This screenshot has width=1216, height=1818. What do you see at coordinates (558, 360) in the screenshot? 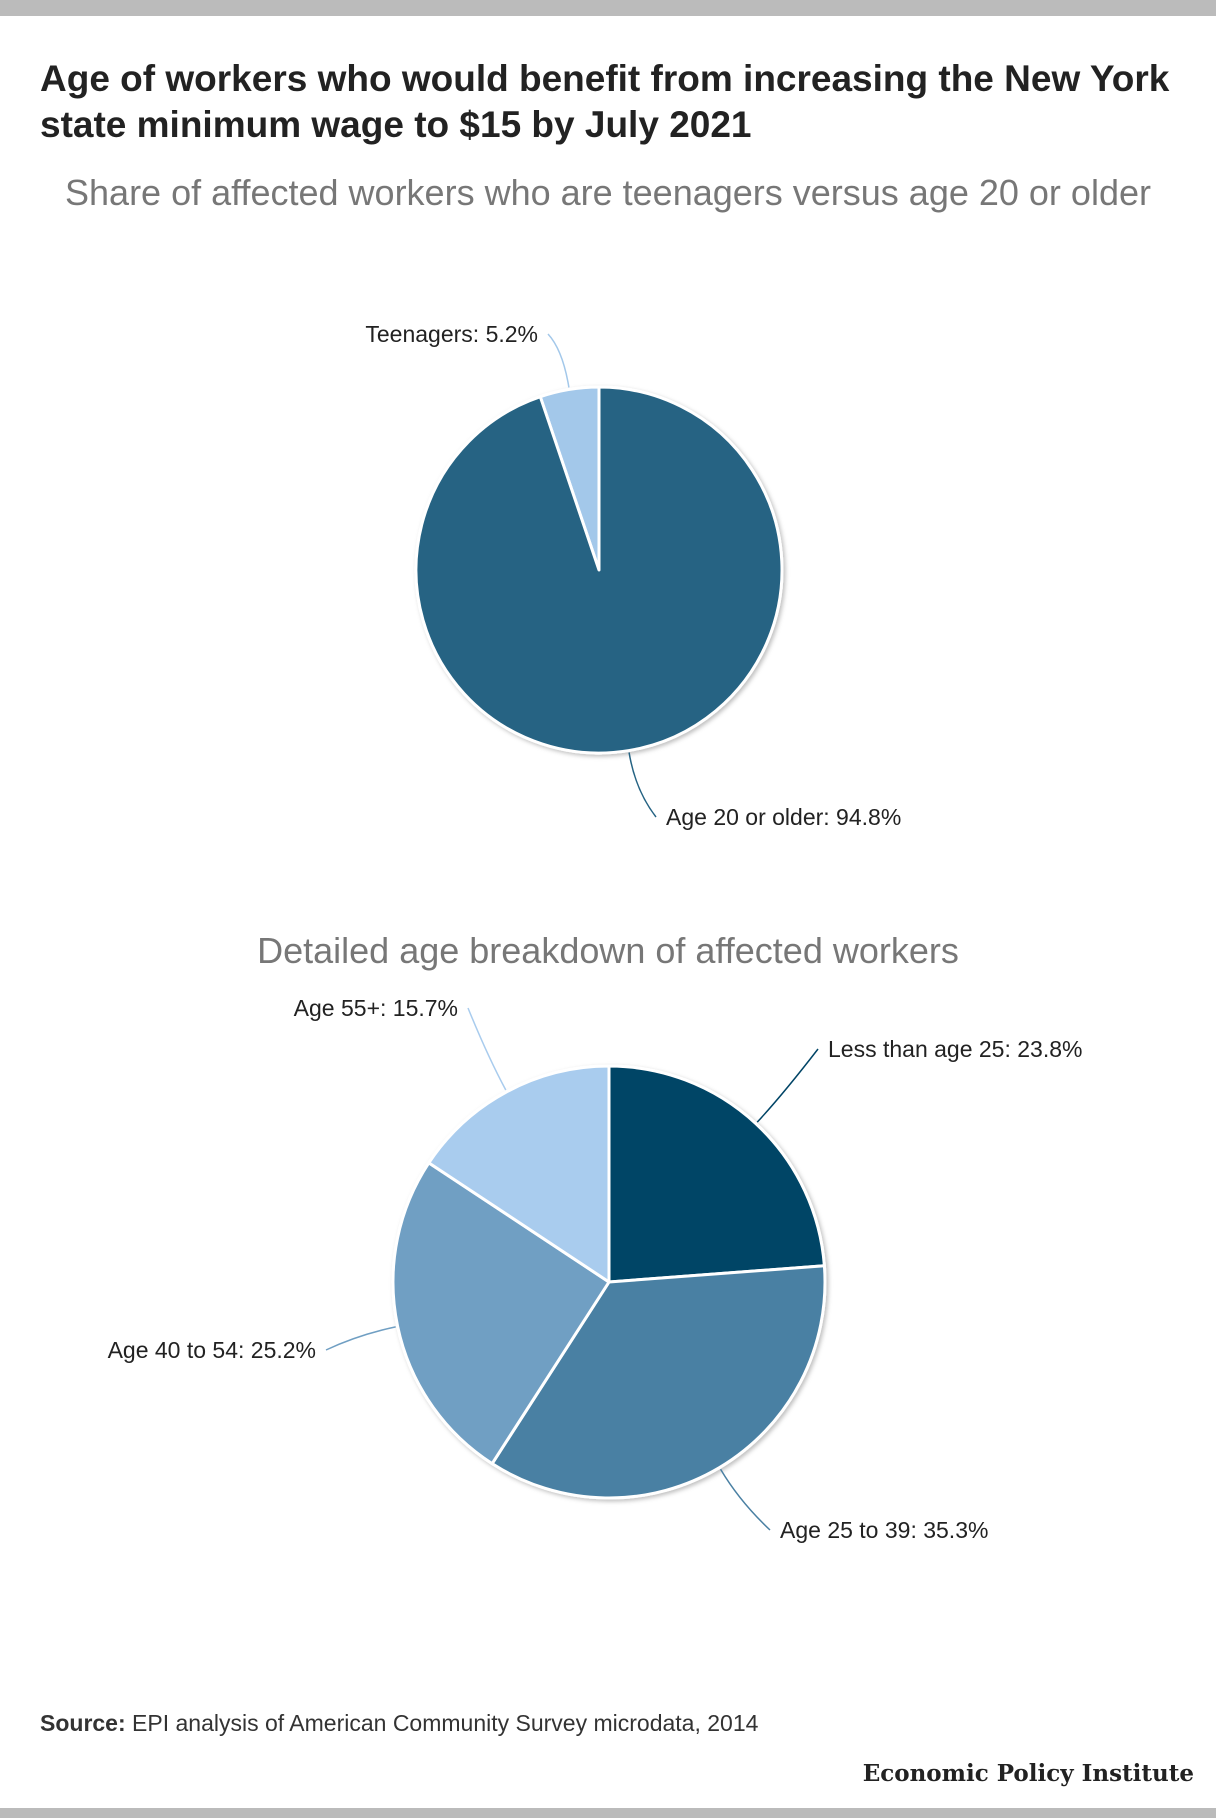
I see `leader-line-teenagers` at bounding box center [558, 360].